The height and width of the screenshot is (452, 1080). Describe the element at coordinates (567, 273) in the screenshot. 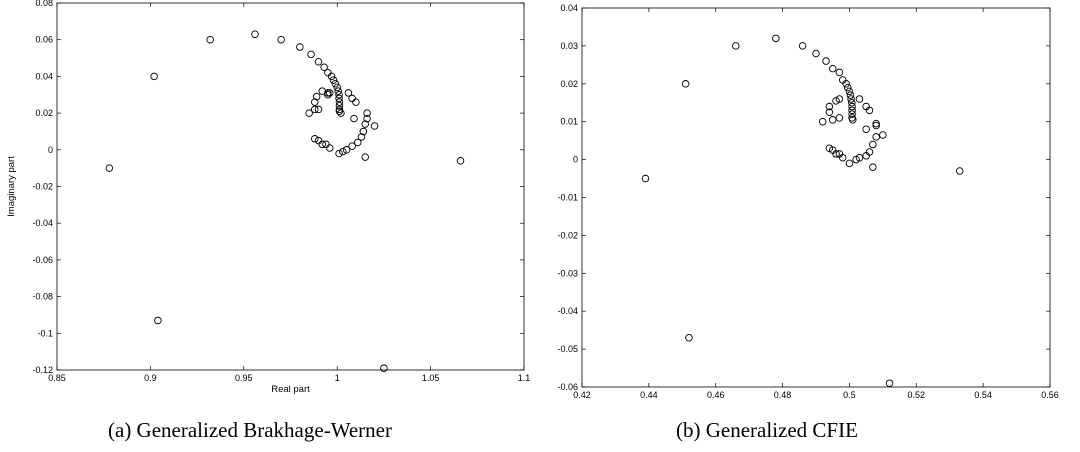

I see `y-tick-label: -0.03` at that location.